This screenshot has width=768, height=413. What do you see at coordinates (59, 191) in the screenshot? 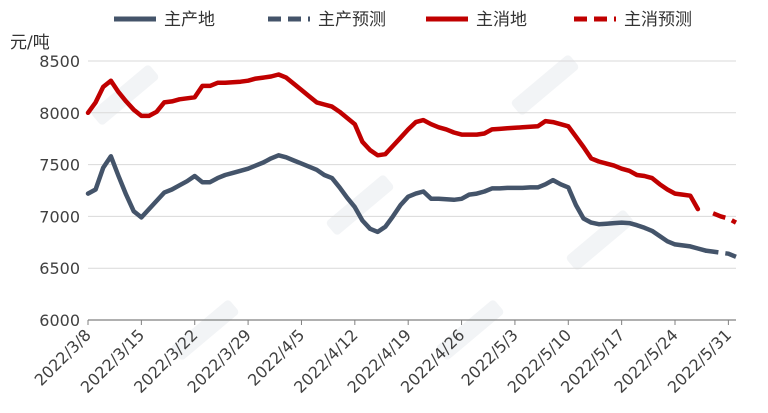
I see `y-tick-labels: 6000 6500 7000 7500 8000 8500` at bounding box center [59, 191].